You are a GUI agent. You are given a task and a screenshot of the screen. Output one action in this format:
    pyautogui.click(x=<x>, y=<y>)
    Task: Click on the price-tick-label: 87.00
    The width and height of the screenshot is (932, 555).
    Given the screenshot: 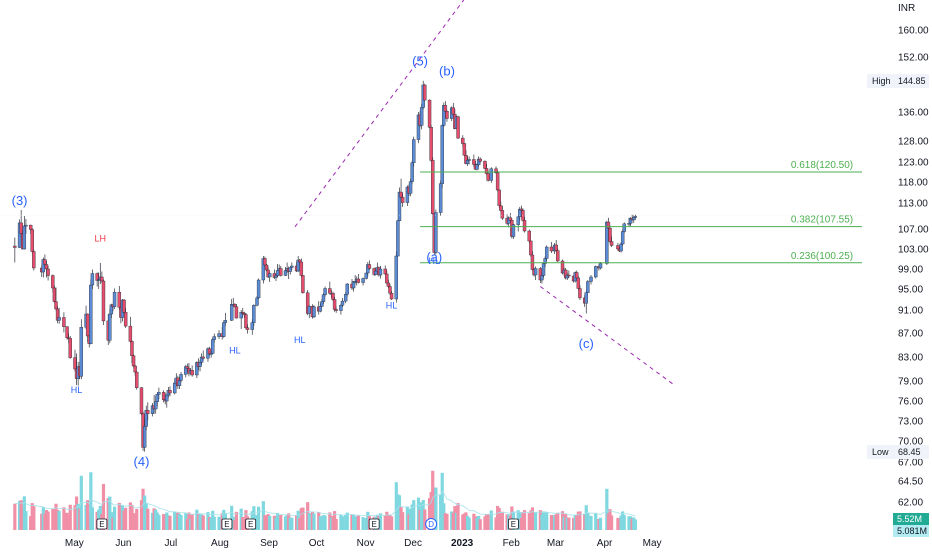 What is the action you would take?
    pyautogui.click(x=910, y=334)
    